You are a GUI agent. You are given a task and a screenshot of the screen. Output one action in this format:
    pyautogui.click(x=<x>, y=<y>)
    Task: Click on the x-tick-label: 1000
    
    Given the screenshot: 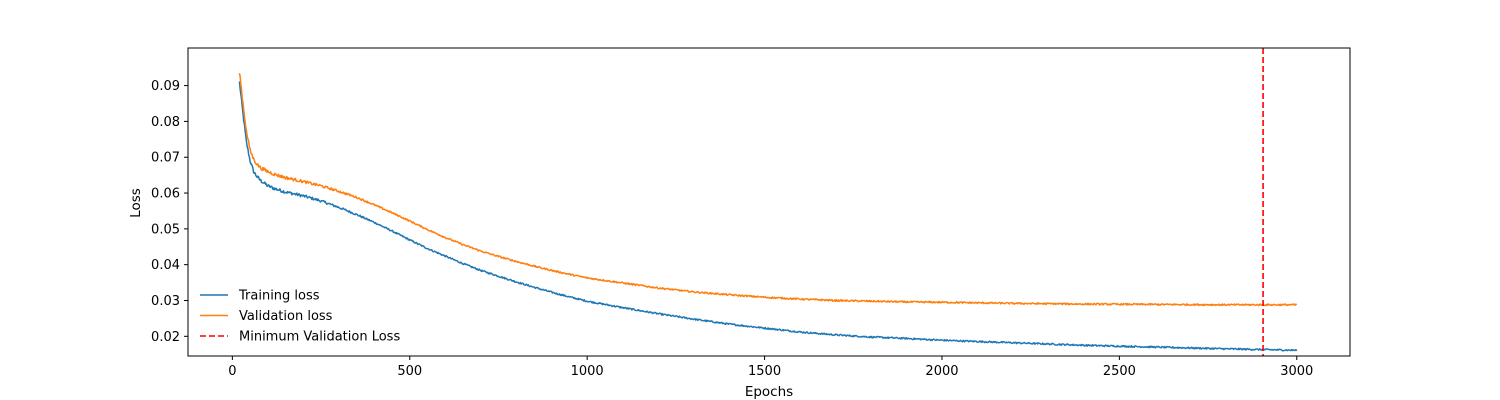 What is the action you would take?
    pyautogui.click(x=587, y=371)
    